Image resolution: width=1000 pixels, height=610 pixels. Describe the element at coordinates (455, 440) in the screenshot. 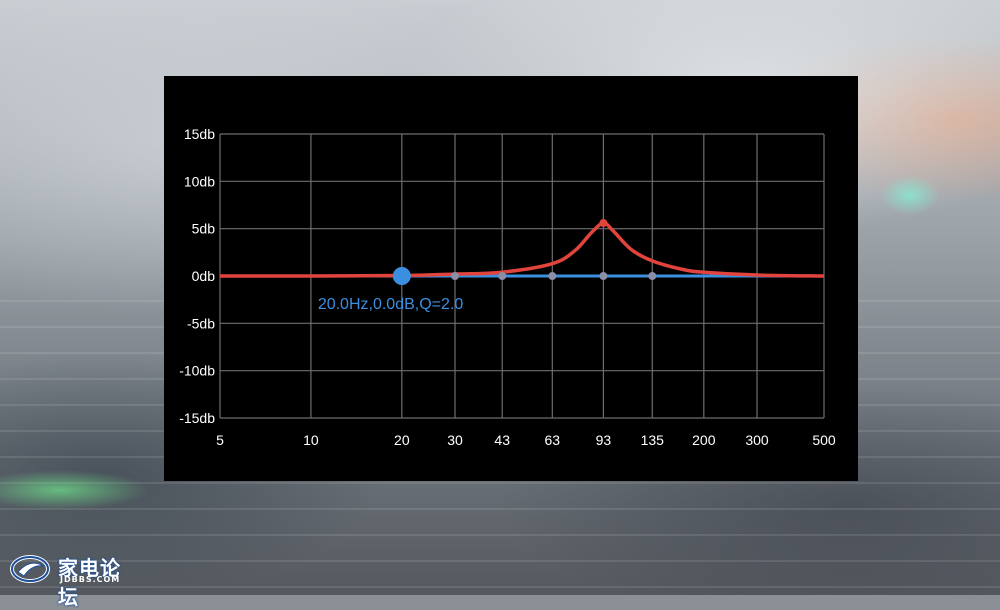

I see `x-tick-label: 30` at that location.